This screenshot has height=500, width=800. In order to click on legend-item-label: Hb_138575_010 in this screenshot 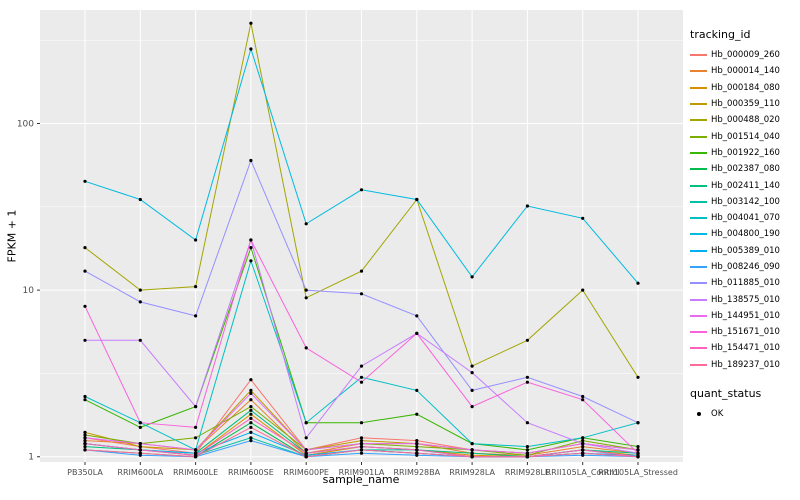, I will do `click(745, 299)`.